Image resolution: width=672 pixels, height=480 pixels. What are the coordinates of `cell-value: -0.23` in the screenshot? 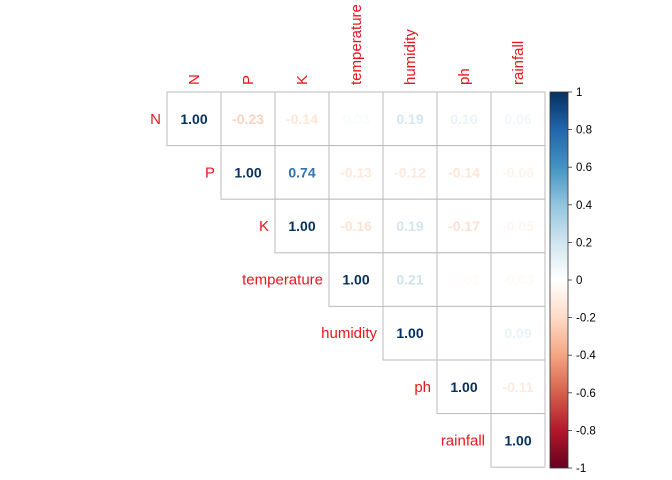 It's located at (248, 119).